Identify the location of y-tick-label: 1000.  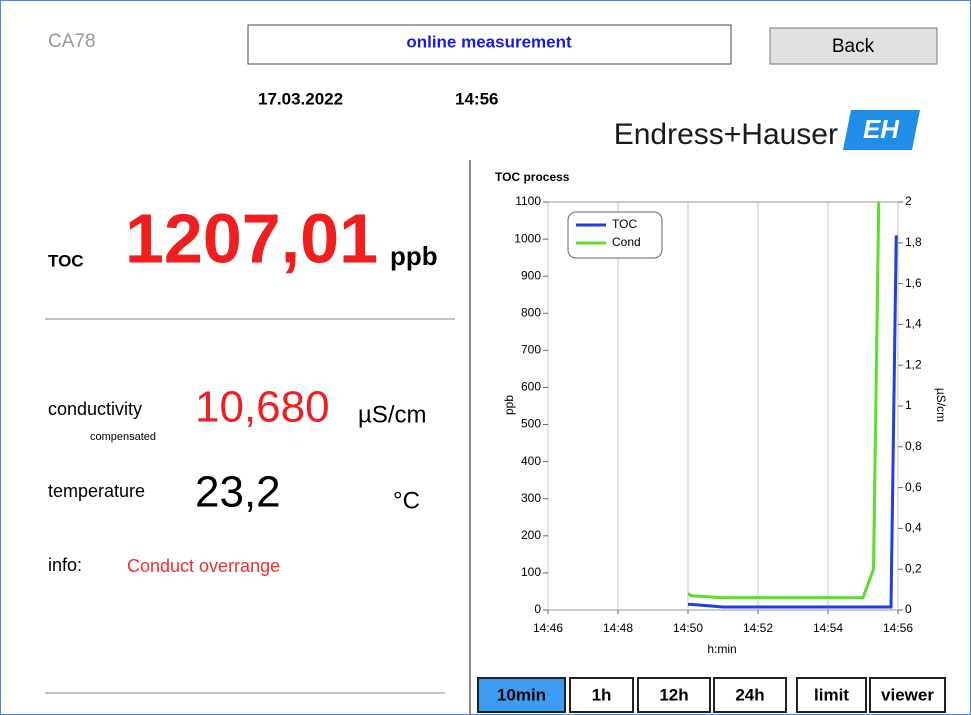
(527, 238).